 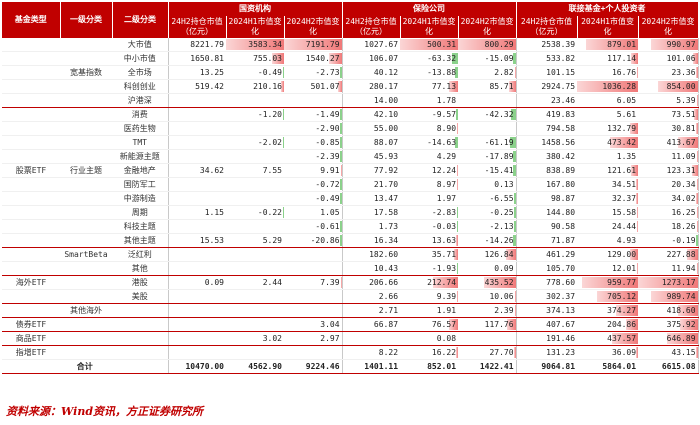 What do you see at coordinates (668, 227) in the screenshot?
I see `value-cell: 18.26` at bounding box center [668, 227].